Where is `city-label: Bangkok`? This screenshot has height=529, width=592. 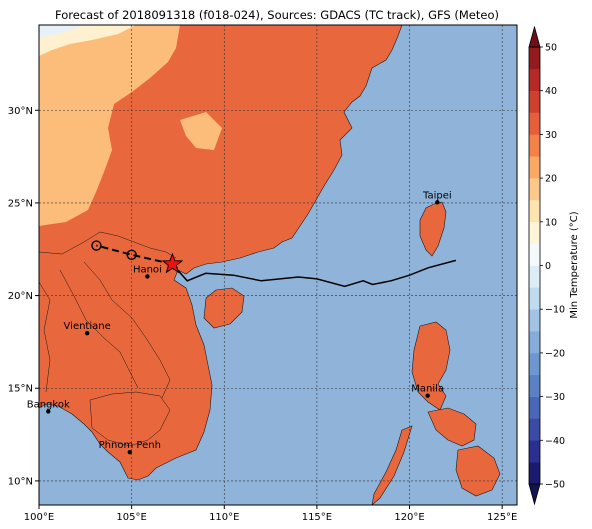
city-label: Bangkok is located at coordinates (48, 404).